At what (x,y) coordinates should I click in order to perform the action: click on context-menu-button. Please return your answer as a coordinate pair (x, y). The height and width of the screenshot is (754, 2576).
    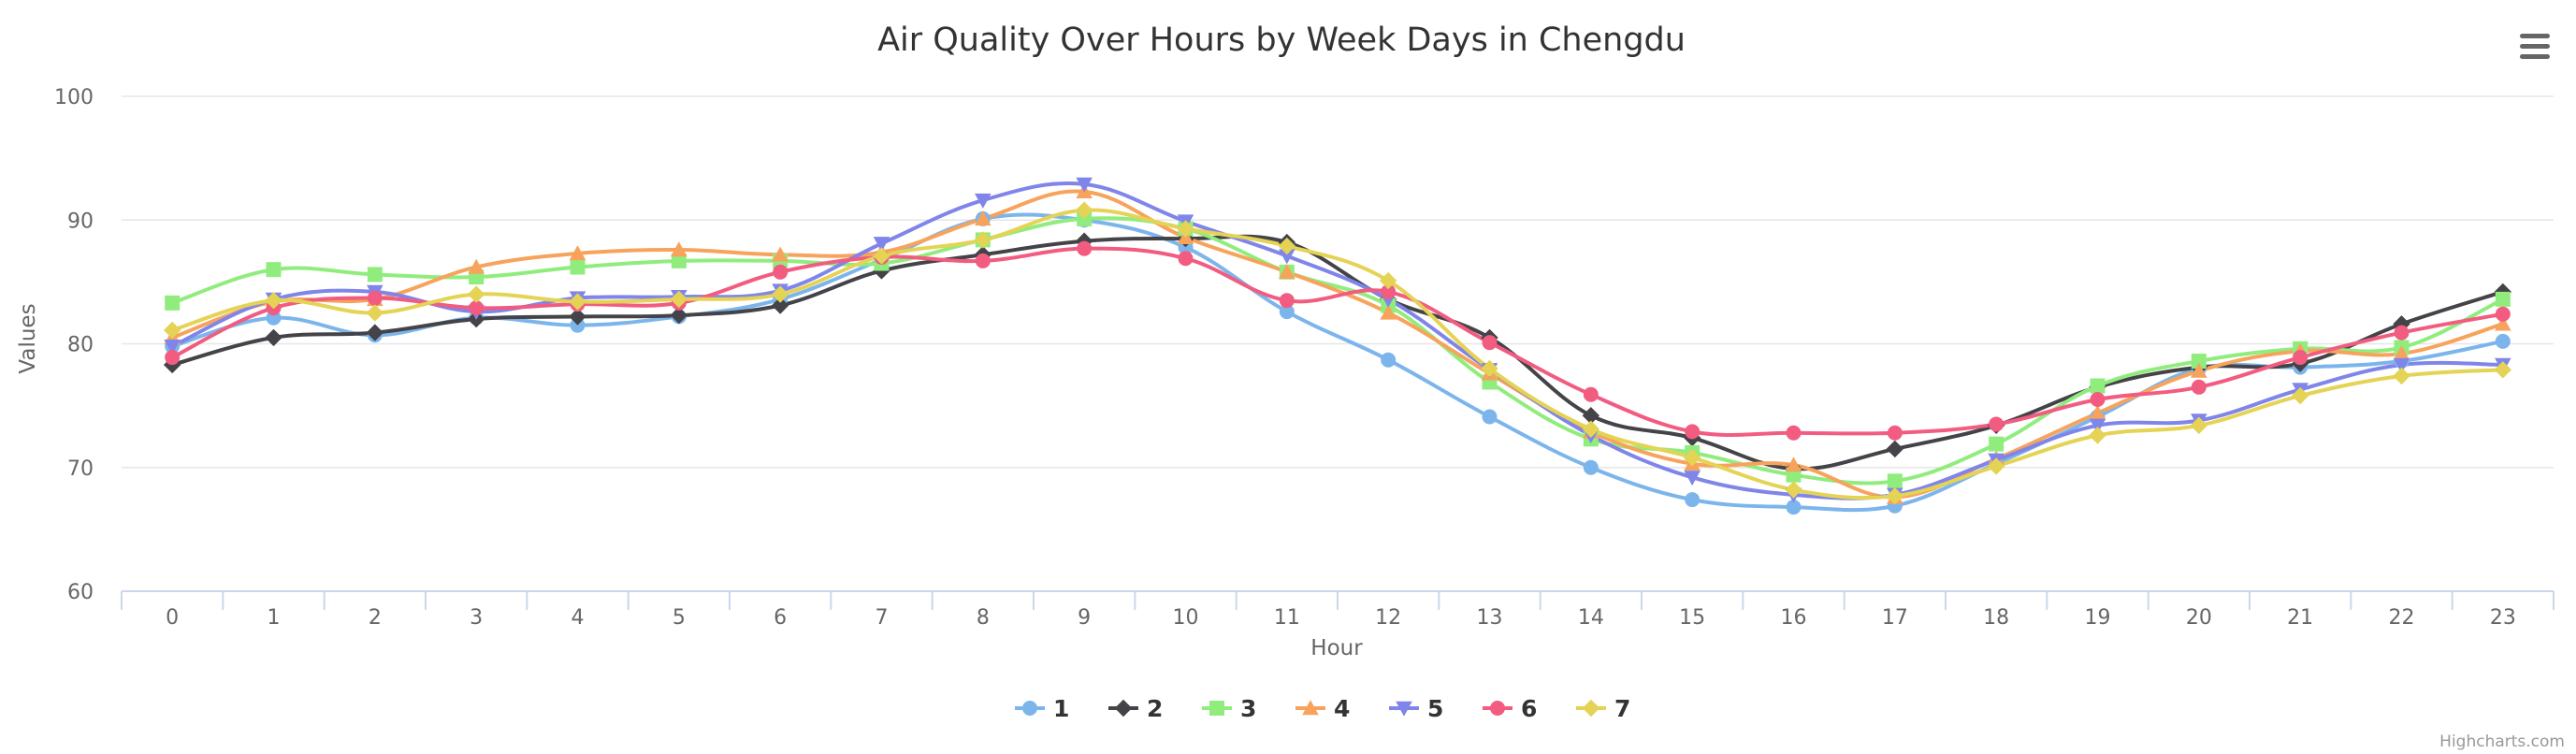
    Looking at the image, I should click on (2535, 46).